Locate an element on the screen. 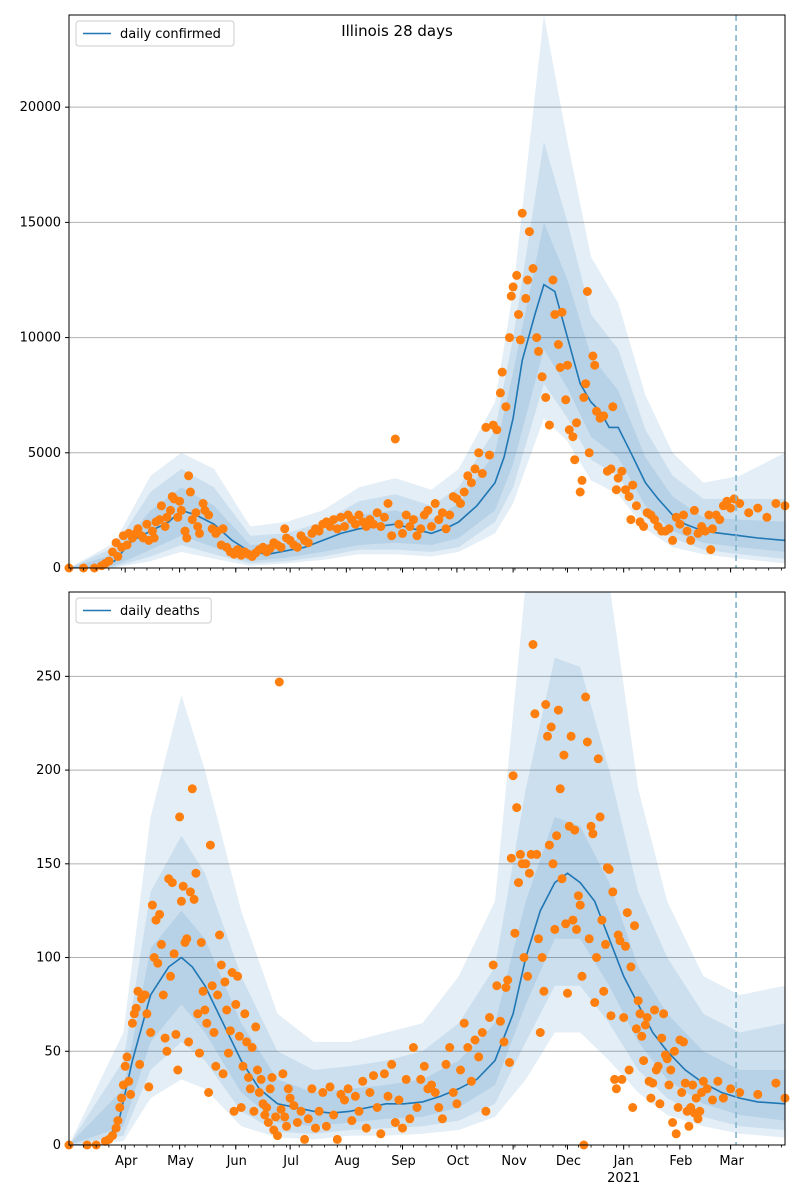 This screenshot has height=1200, width=800. x-tick-label: Dec is located at coordinates (568, 1161).